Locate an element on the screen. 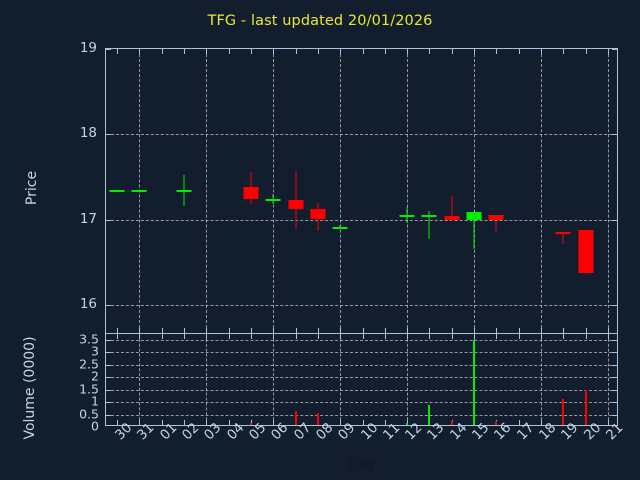  volume-axis-tick-label: 3.5 is located at coordinates (89, 338).